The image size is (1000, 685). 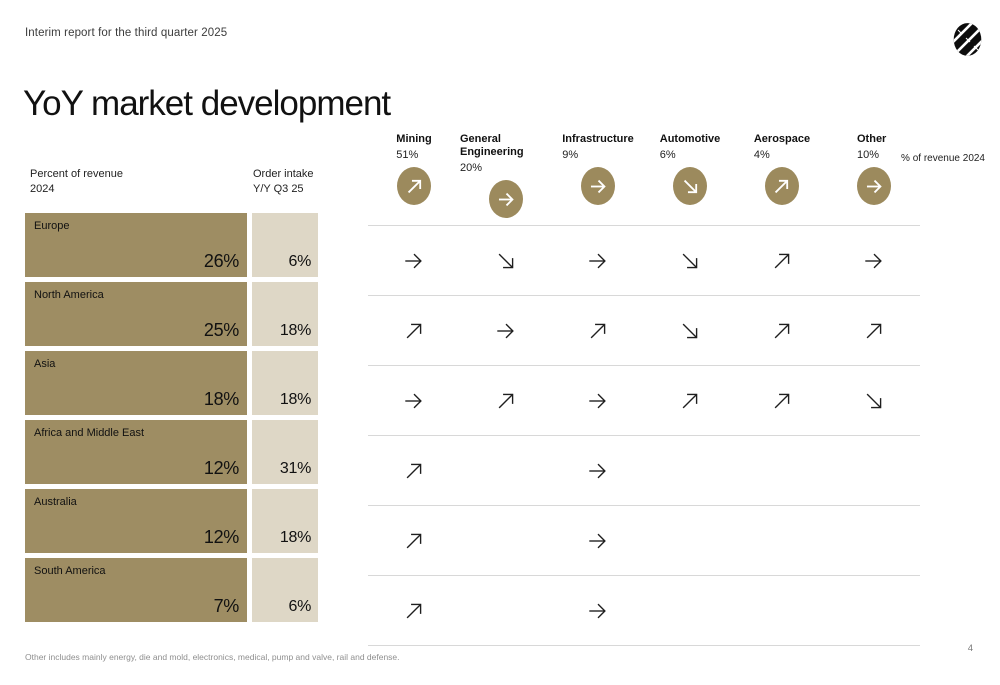 What do you see at coordinates (761, 155) in the screenshot?
I see `segment-share: 4%` at bounding box center [761, 155].